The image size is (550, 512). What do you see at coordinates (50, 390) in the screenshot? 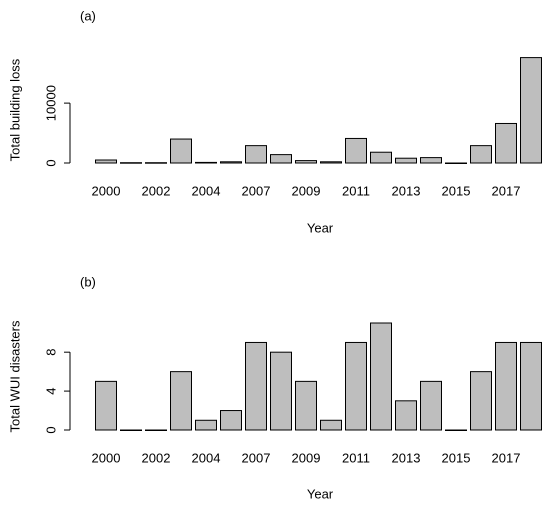
I see `y-tick-label: 4` at bounding box center [50, 390].